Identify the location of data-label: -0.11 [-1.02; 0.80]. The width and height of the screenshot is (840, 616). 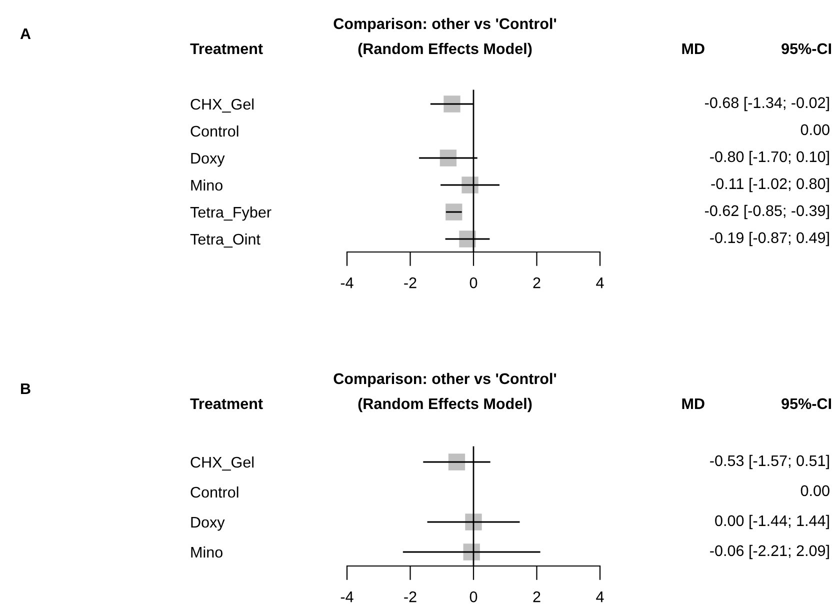
(770, 185).